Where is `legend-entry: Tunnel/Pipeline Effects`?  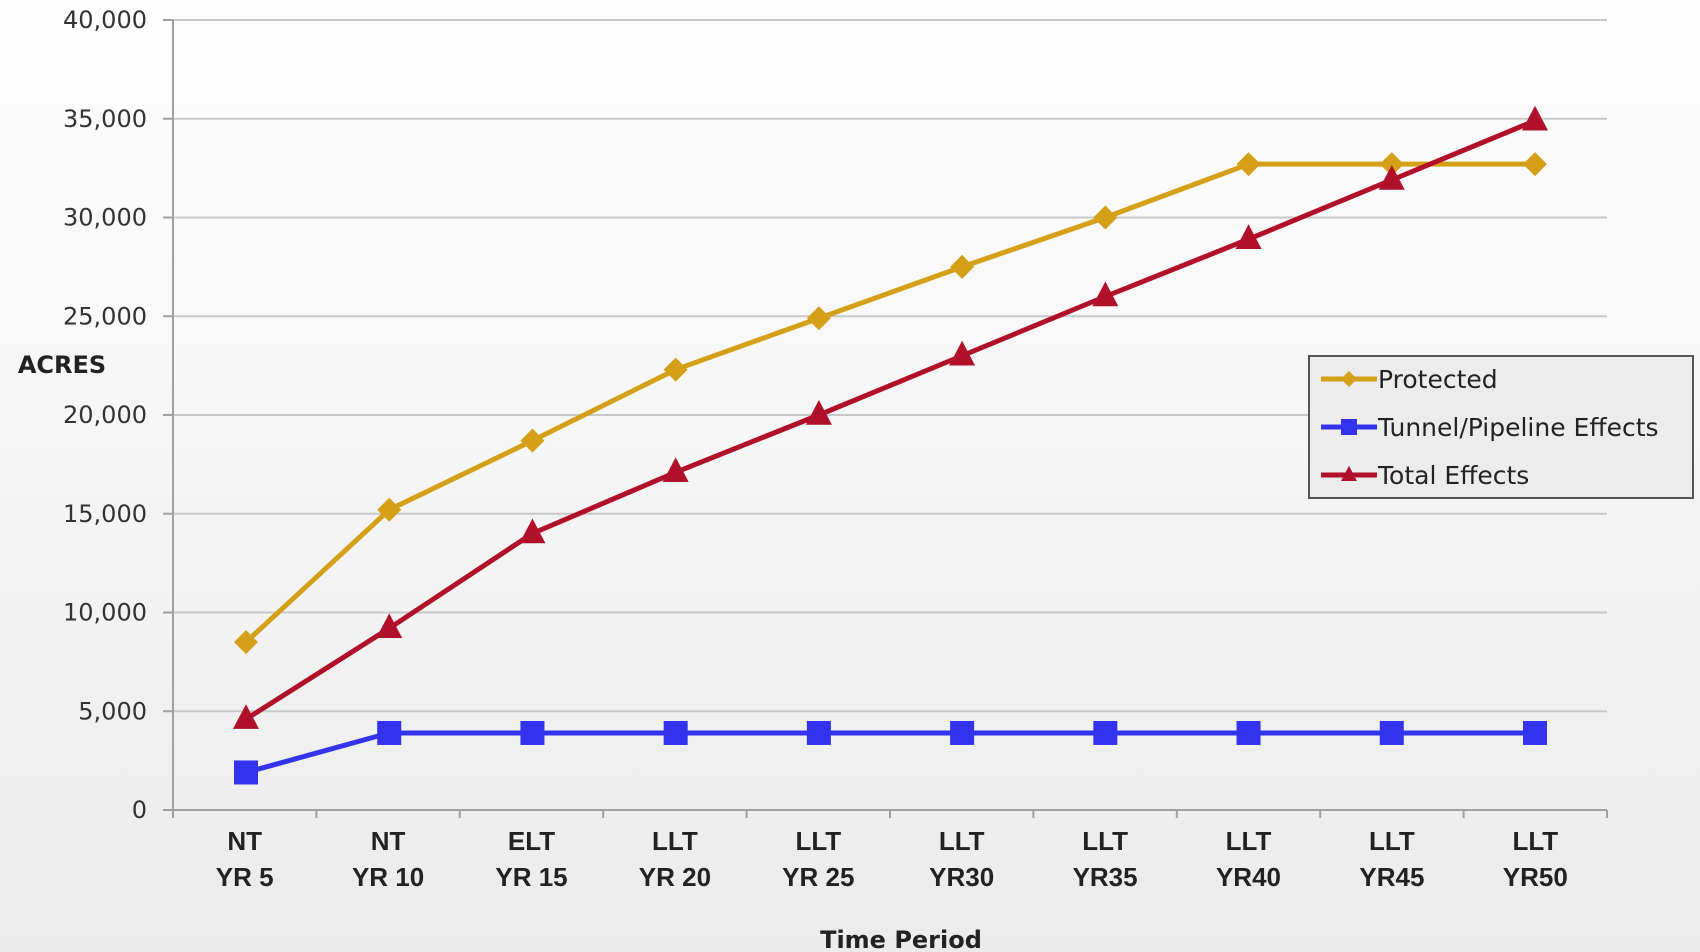
legend-entry: Tunnel/Pipeline Effects is located at coordinates (1518, 427).